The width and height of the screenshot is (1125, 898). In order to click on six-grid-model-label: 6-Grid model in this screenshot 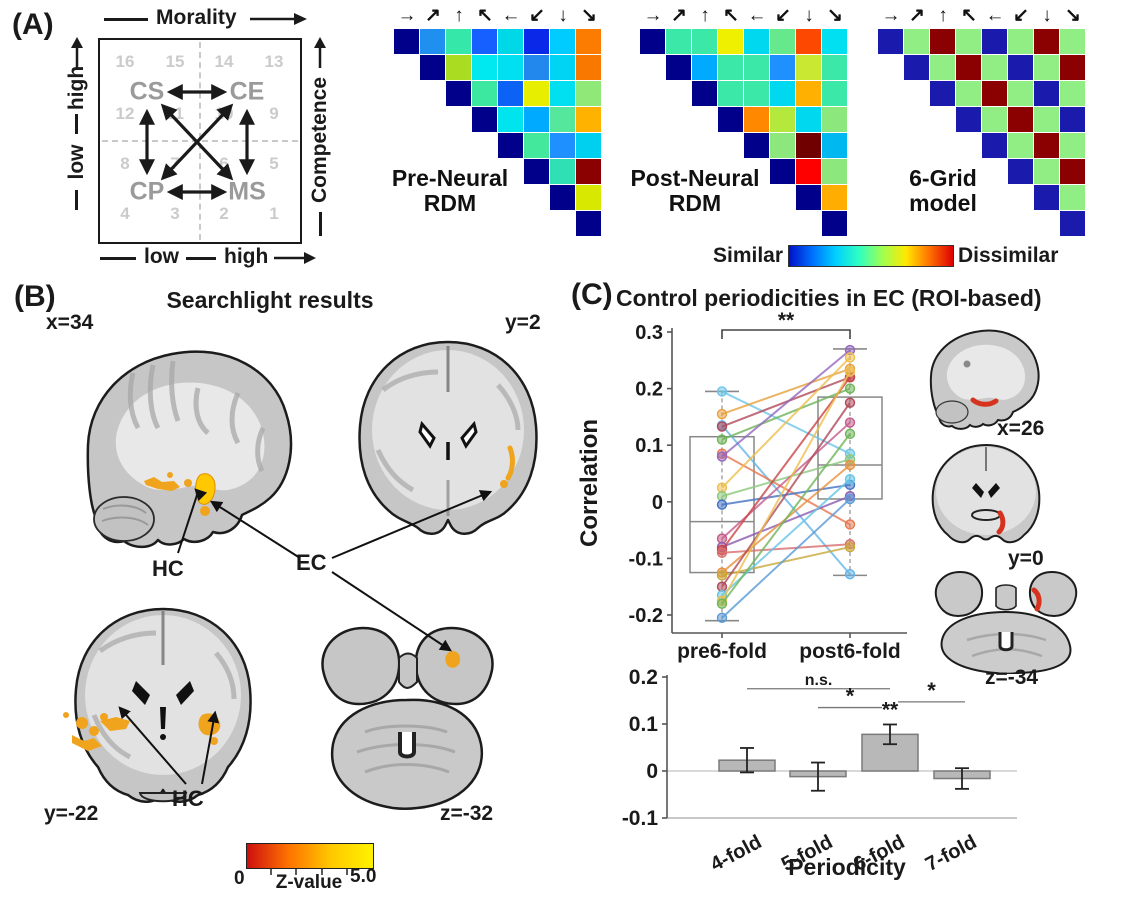, I will do `click(943, 190)`.